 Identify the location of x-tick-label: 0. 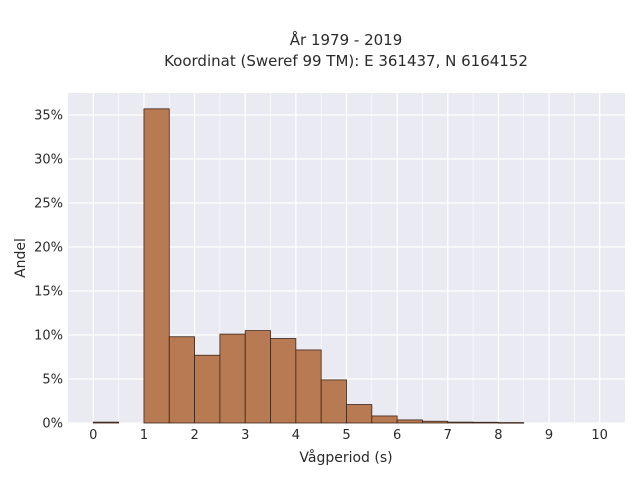
(93, 435).